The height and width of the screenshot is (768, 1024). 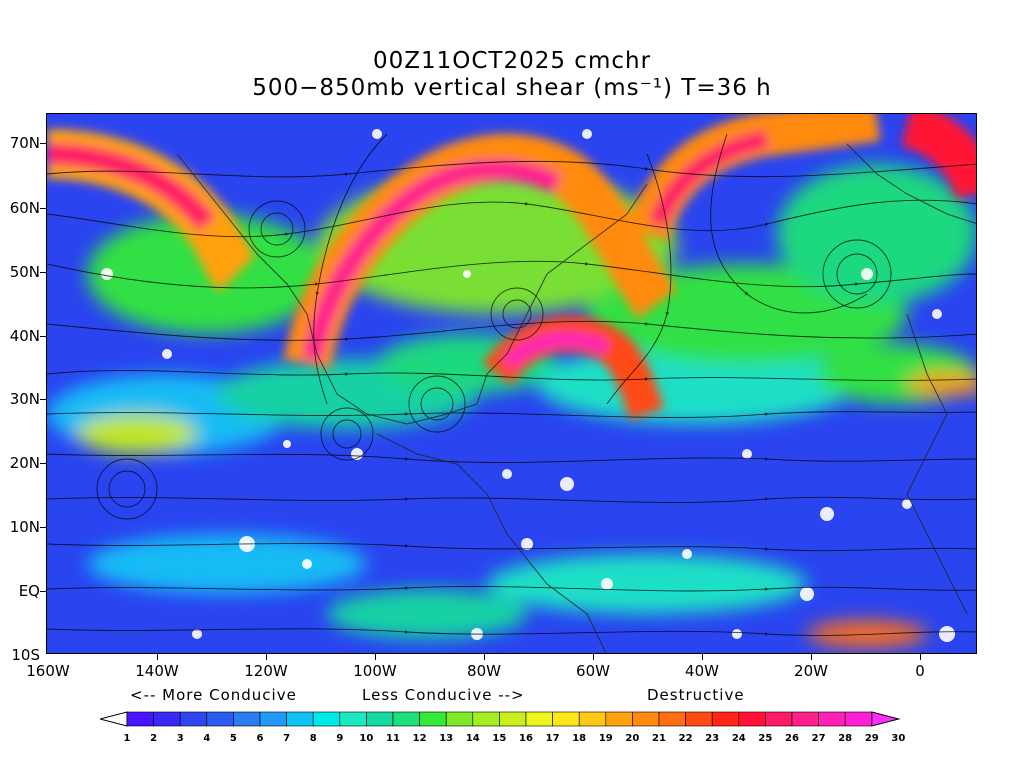 What do you see at coordinates (48, 671) in the screenshot?
I see `lon-label-160w: 160W` at bounding box center [48, 671].